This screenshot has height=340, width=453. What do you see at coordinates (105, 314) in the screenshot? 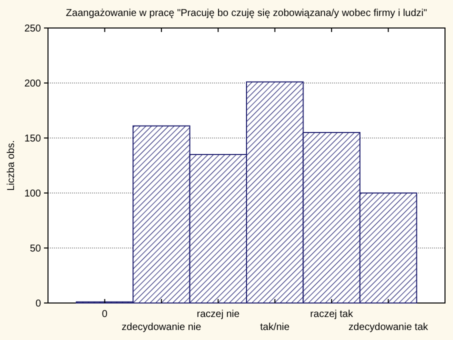
I see `x-tick-label: 0` at bounding box center [105, 314].